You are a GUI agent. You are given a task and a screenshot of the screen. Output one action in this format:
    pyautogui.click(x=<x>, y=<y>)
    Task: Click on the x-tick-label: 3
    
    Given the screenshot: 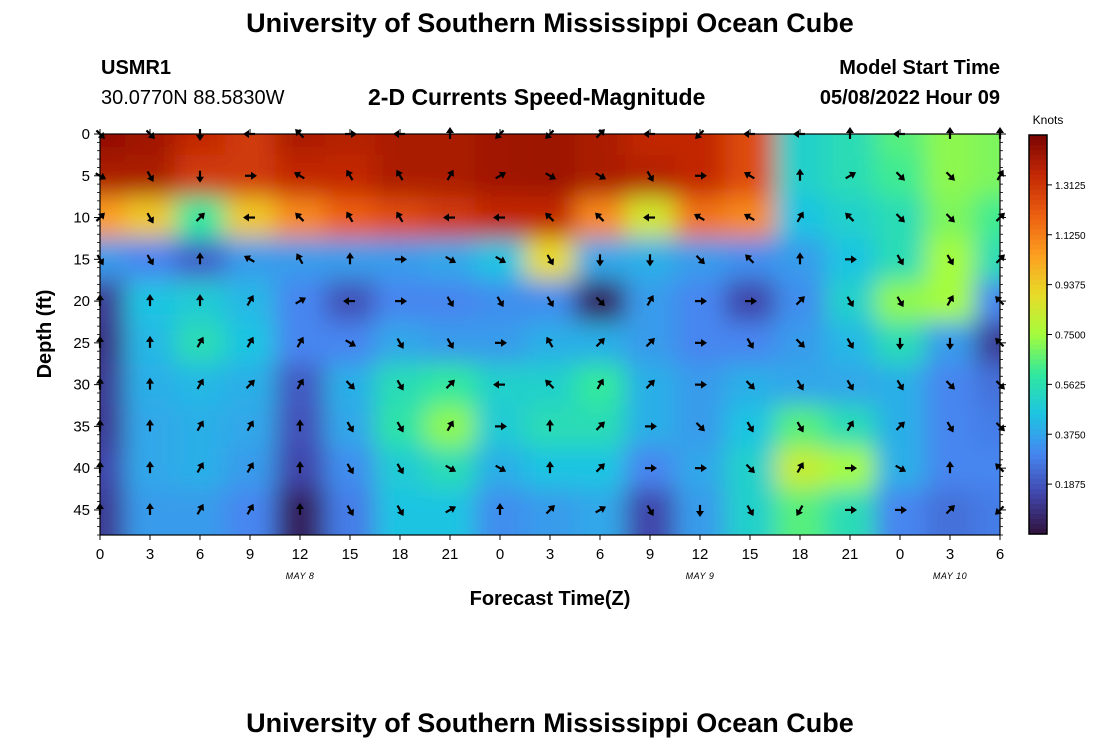 What is the action you would take?
    pyautogui.click(x=150, y=554)
    